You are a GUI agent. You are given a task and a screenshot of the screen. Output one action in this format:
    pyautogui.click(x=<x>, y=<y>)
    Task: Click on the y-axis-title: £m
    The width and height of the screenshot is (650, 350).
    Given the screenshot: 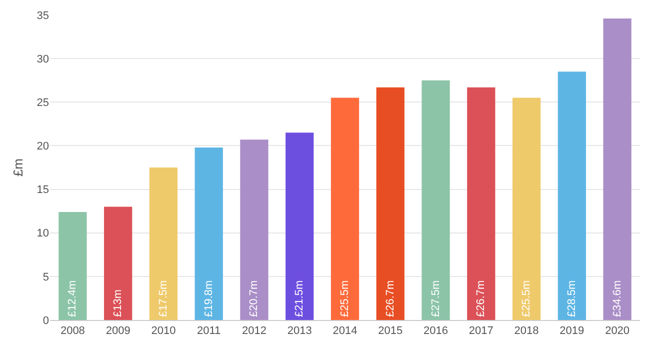 What is the action you would take?
    pyautogui.click(x=18, y=167)
    